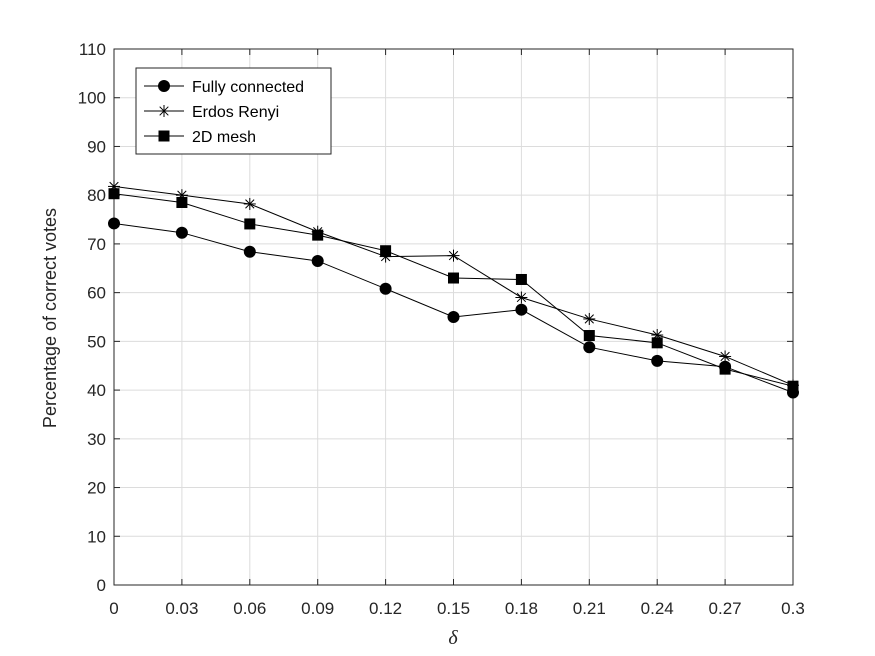 The width and height of the screenshot is (875, 656). Describe the element at coordinates (96, 439) in the screenshot. I see `y-tick-label: 30` at that location.